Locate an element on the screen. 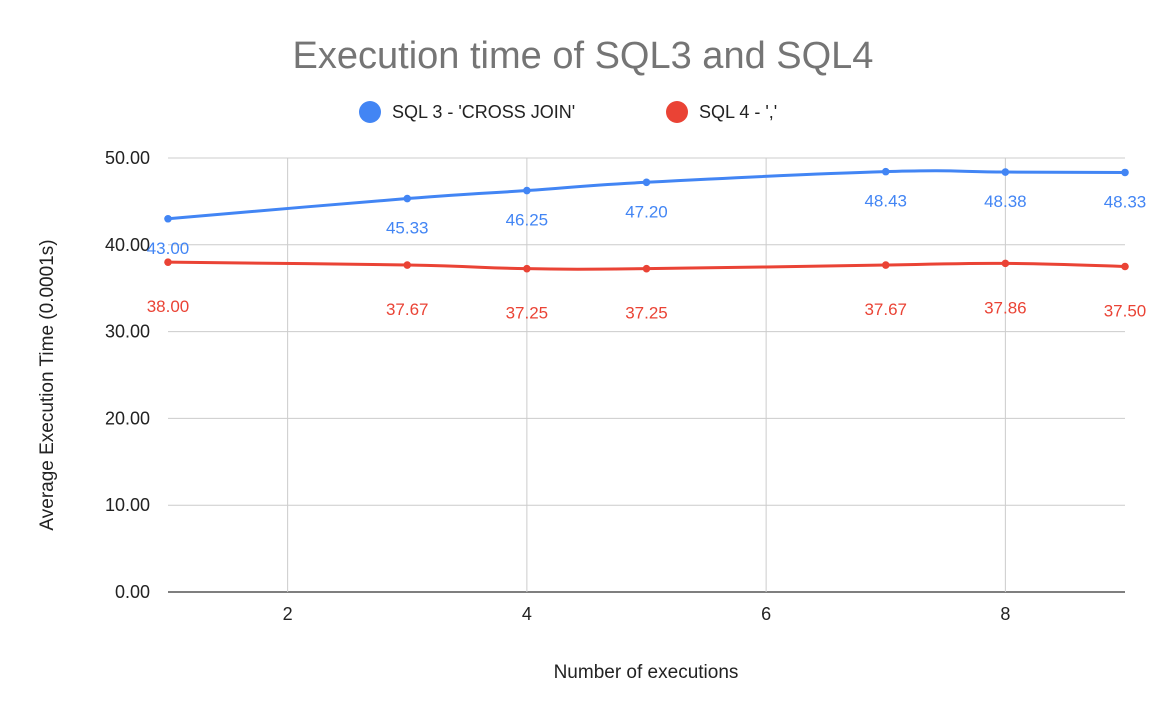 The width and height of the screenshot is (1164, 720). y-tick-label: 30.00 is located at coordinates (127, 332).